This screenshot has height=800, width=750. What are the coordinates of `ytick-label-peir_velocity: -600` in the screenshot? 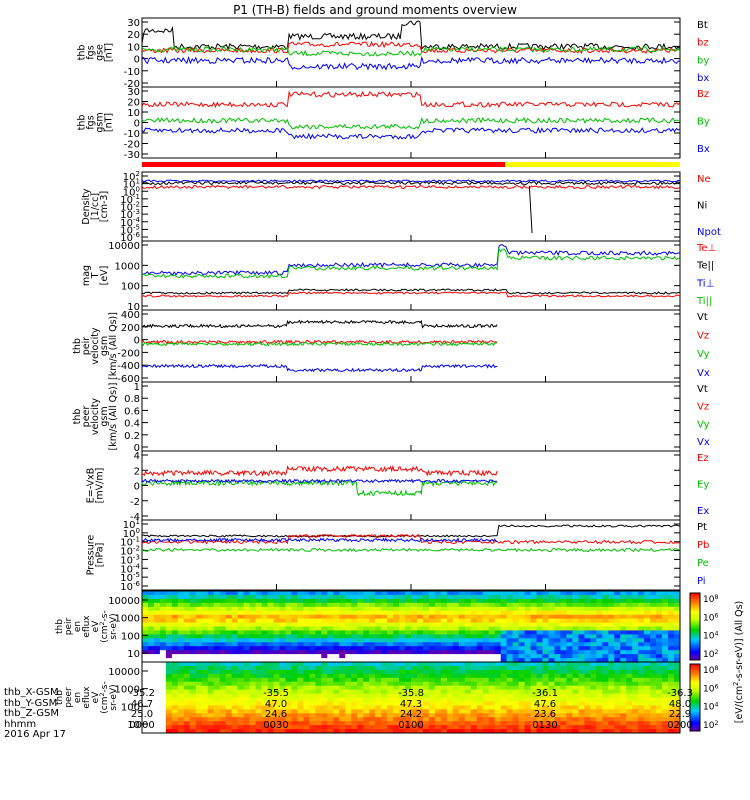 It's located at (128, 379).